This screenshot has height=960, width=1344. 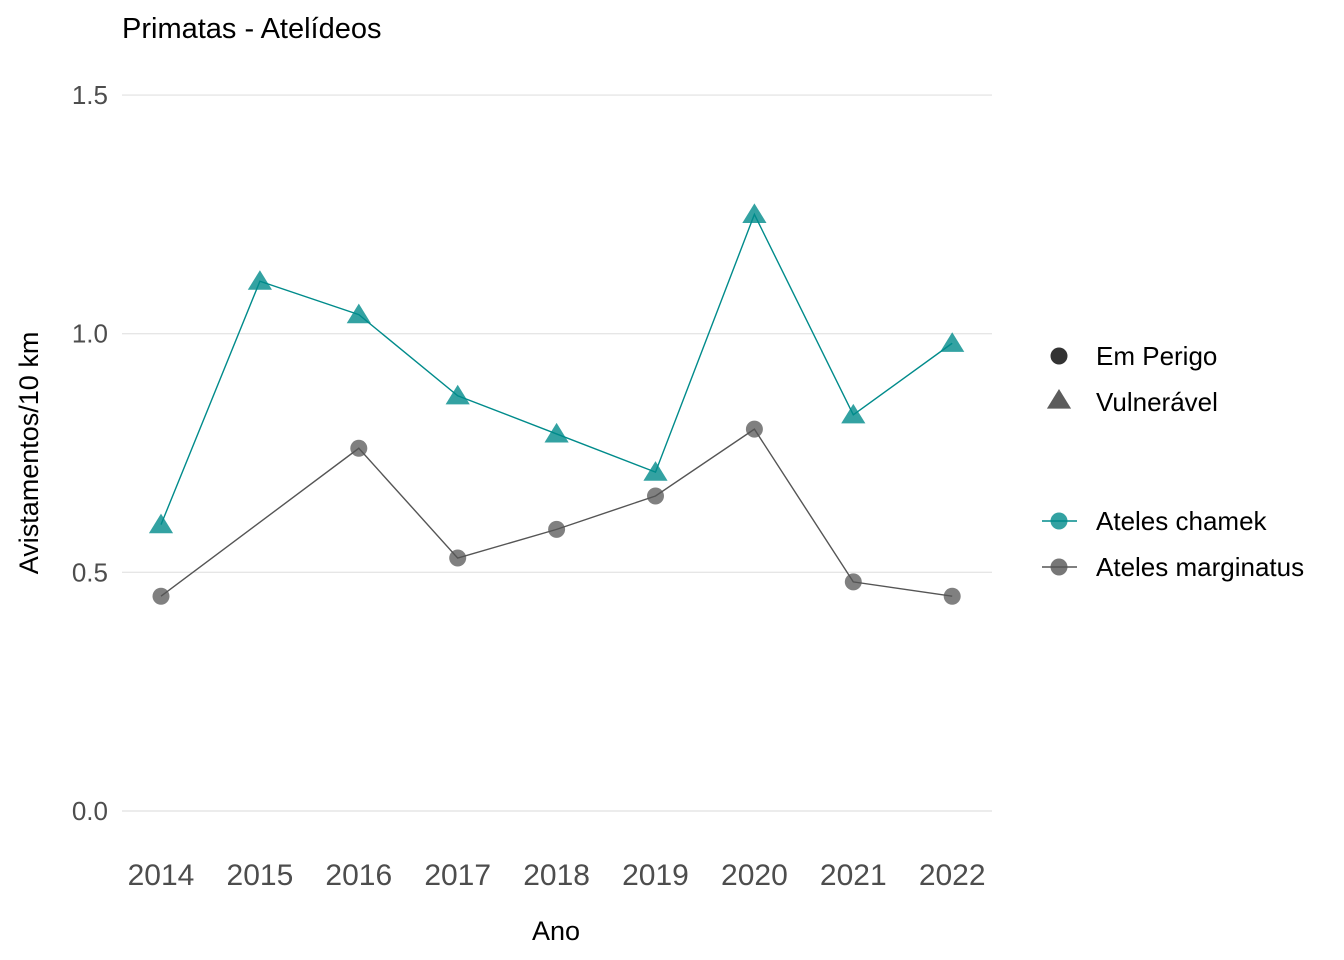 I want to click on y-tick-label: 1.5, so click(x=90, y=95).